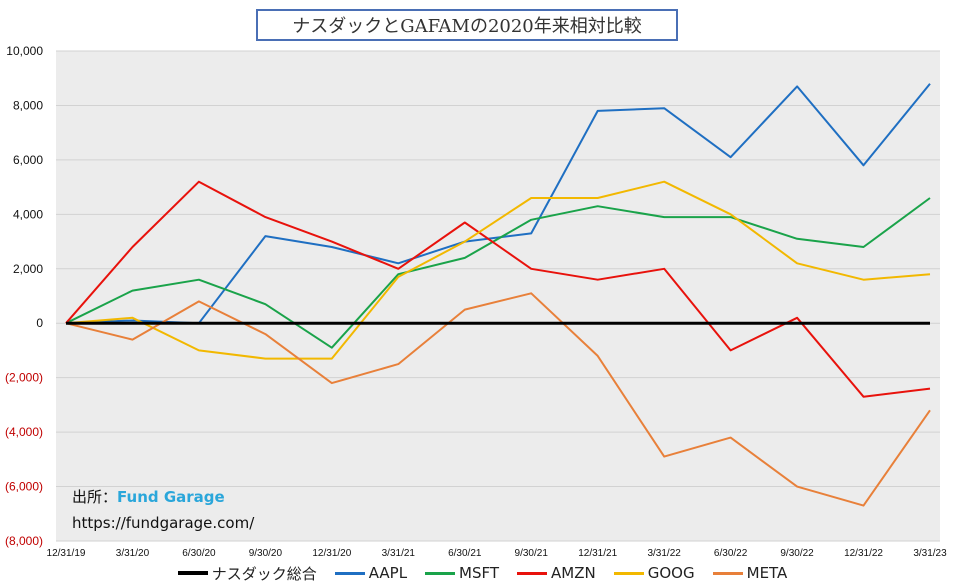 The height and width of the screenshot is (587, 965). What do you see at coordinates (28, 105) in the screenshot?
I see `y-tick-label: 8,000` at bounding box center [28, 105].